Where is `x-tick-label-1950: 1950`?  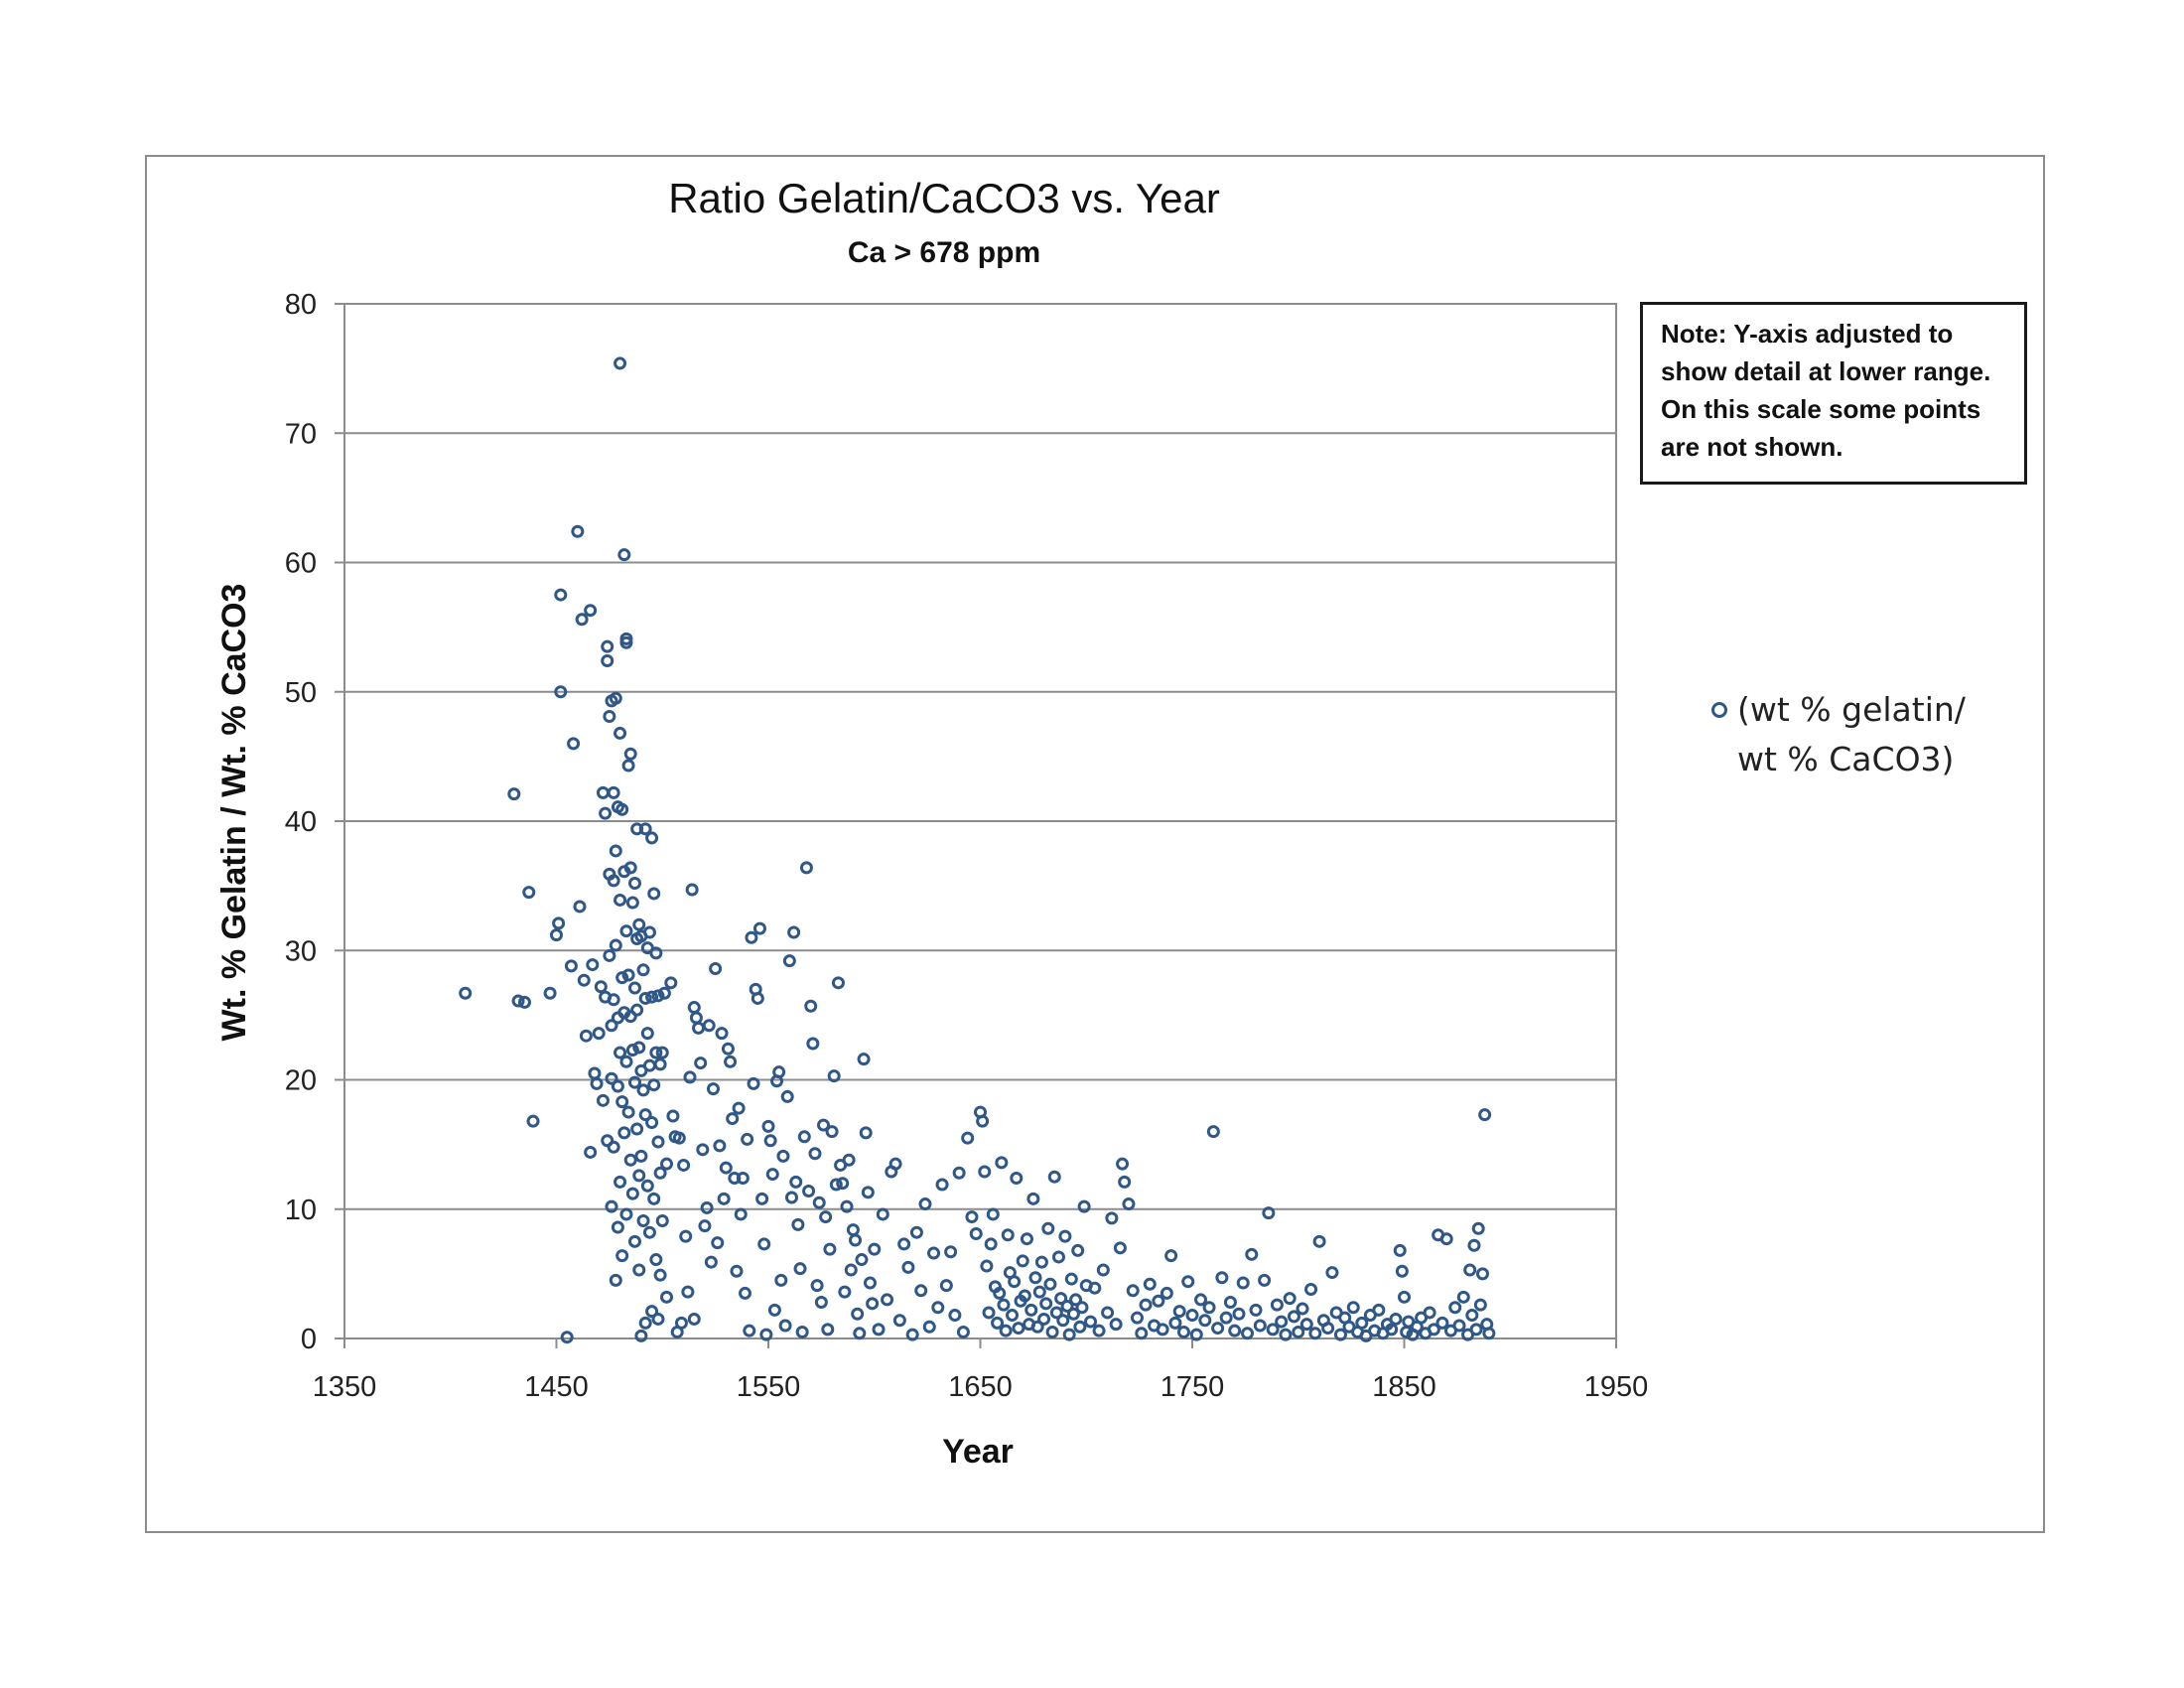
x-tick-label-1950: 1950 is located at coordinates (1616, 1387).